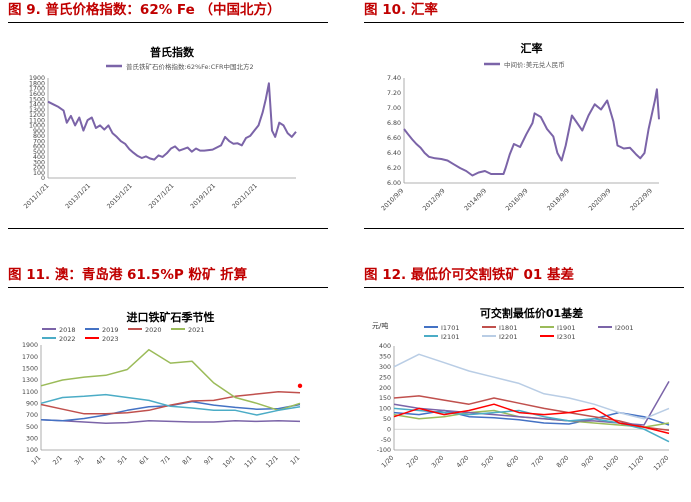  What do you see at coordinates (37, 94) in the screenshot?
I see `y-tick-label: 1600` at bounding box center [37, 94].